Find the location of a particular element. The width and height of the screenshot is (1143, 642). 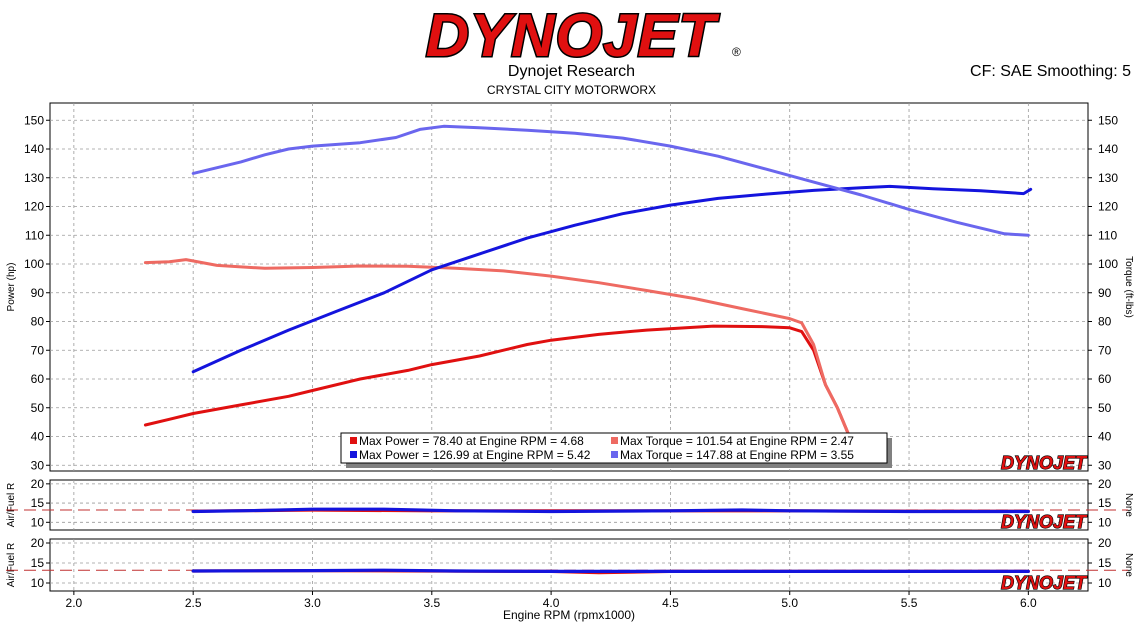

correction-factor: CF: SAE Smoothing: 5 is located at coordinates (1050, 71).